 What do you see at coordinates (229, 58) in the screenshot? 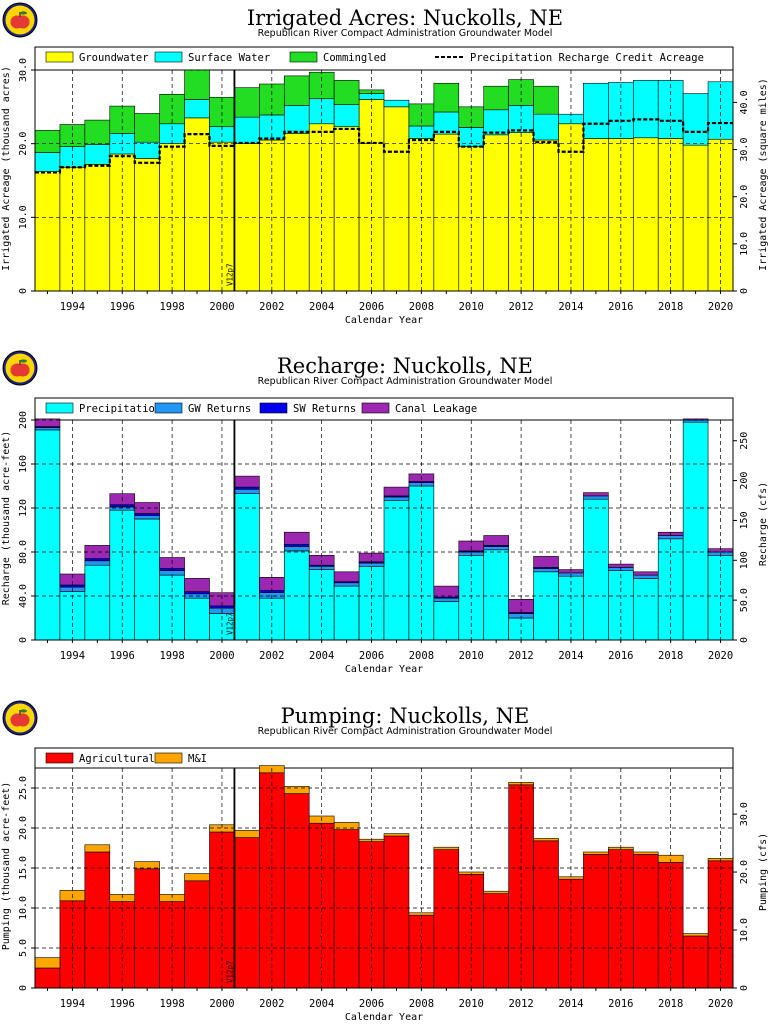
I see `legend-label: Surface Water` at bounding box center [229, 58].